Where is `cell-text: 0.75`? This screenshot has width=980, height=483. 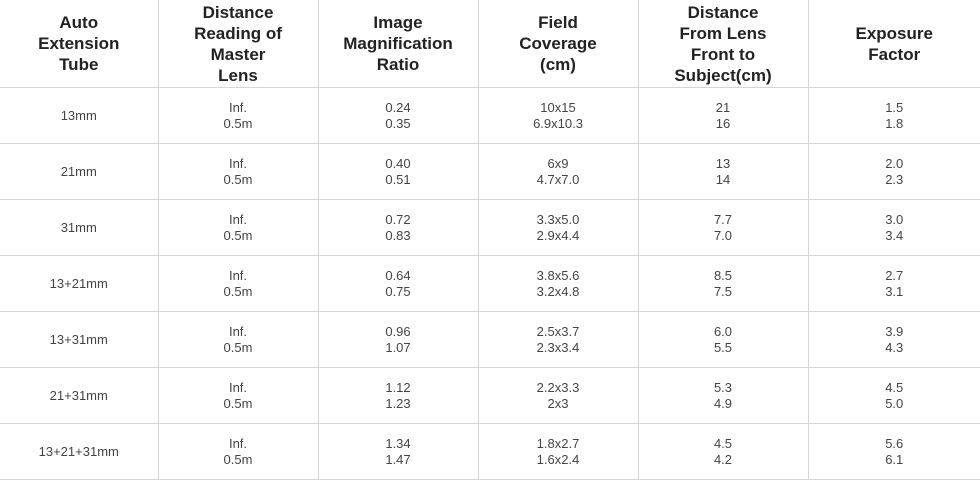
cell-text: 0.75 is located at coordinates (398, 291).